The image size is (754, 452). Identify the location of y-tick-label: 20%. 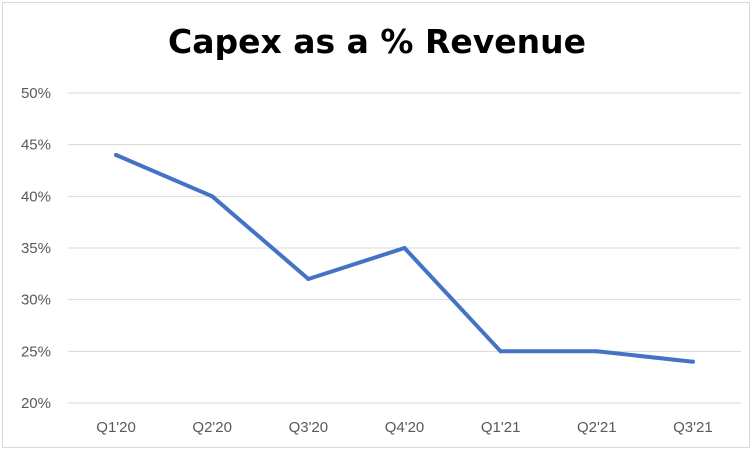
(36, 403).